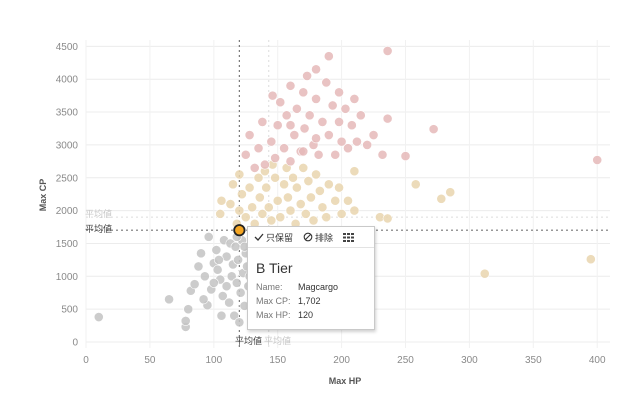  What do you see at coordinates (239, 230) in the screenshot?
I see `selected-data-point` at bounding box center [239, 230].